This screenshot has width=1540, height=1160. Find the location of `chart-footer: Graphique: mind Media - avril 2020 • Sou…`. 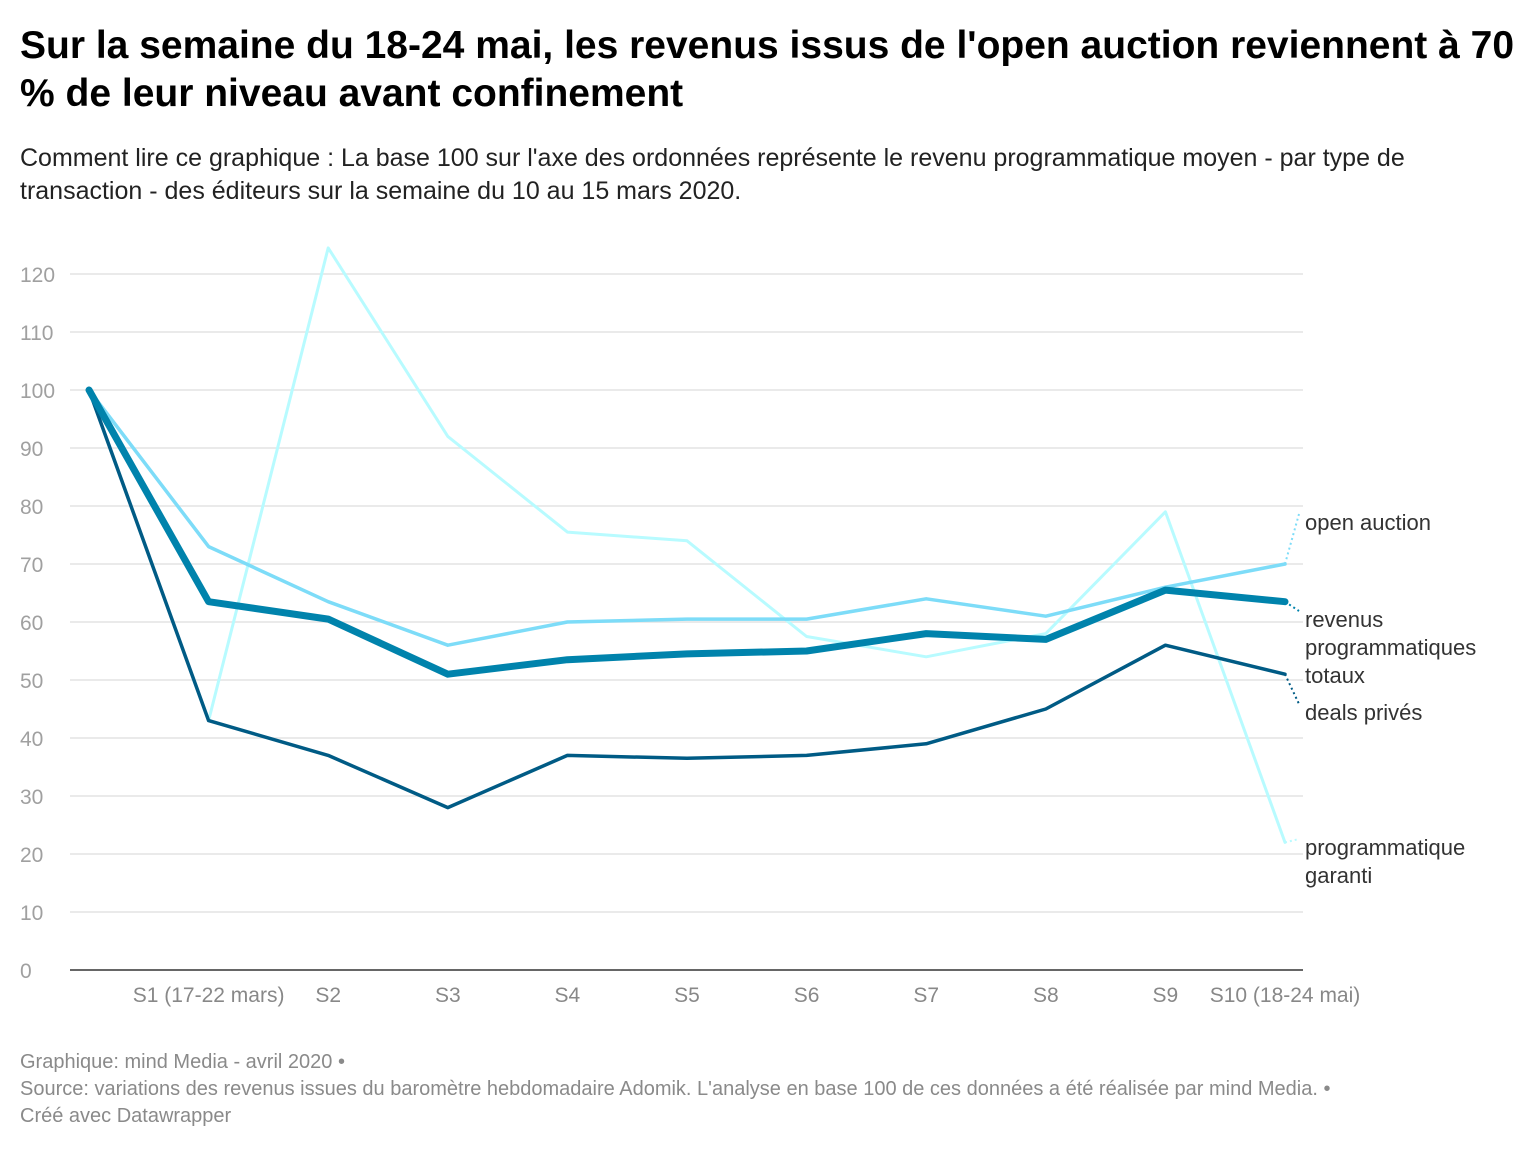

chart-footer: Graphique: mind Media - avril 2020 • Sou… is located at coordinates (770, 1089).